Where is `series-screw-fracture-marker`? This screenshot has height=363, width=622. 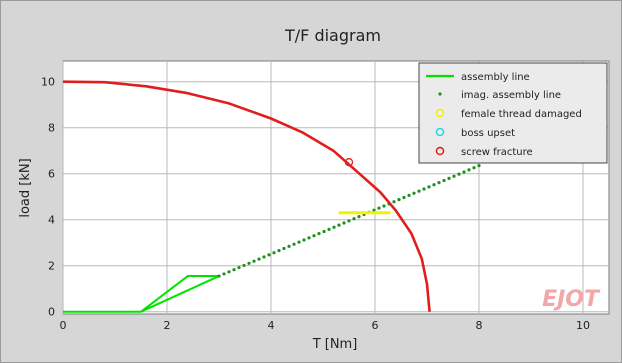 series-screw-fracture-marker is located at coordinates (349, 162).